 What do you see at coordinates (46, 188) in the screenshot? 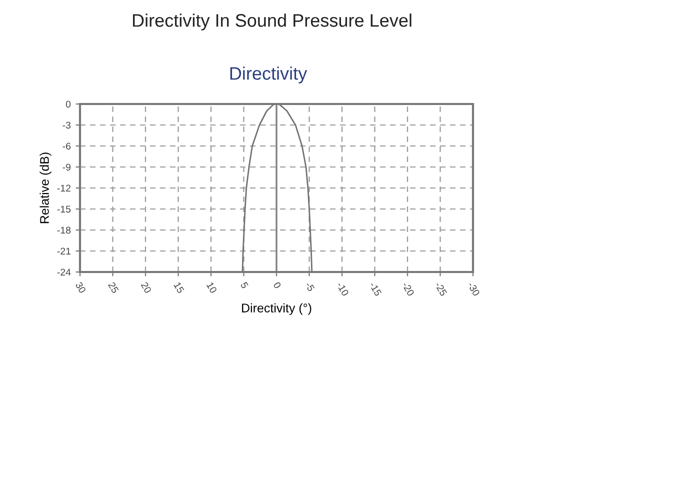
I see `y-axis-title: Relative (dB)` at bounding box center [46, 188].